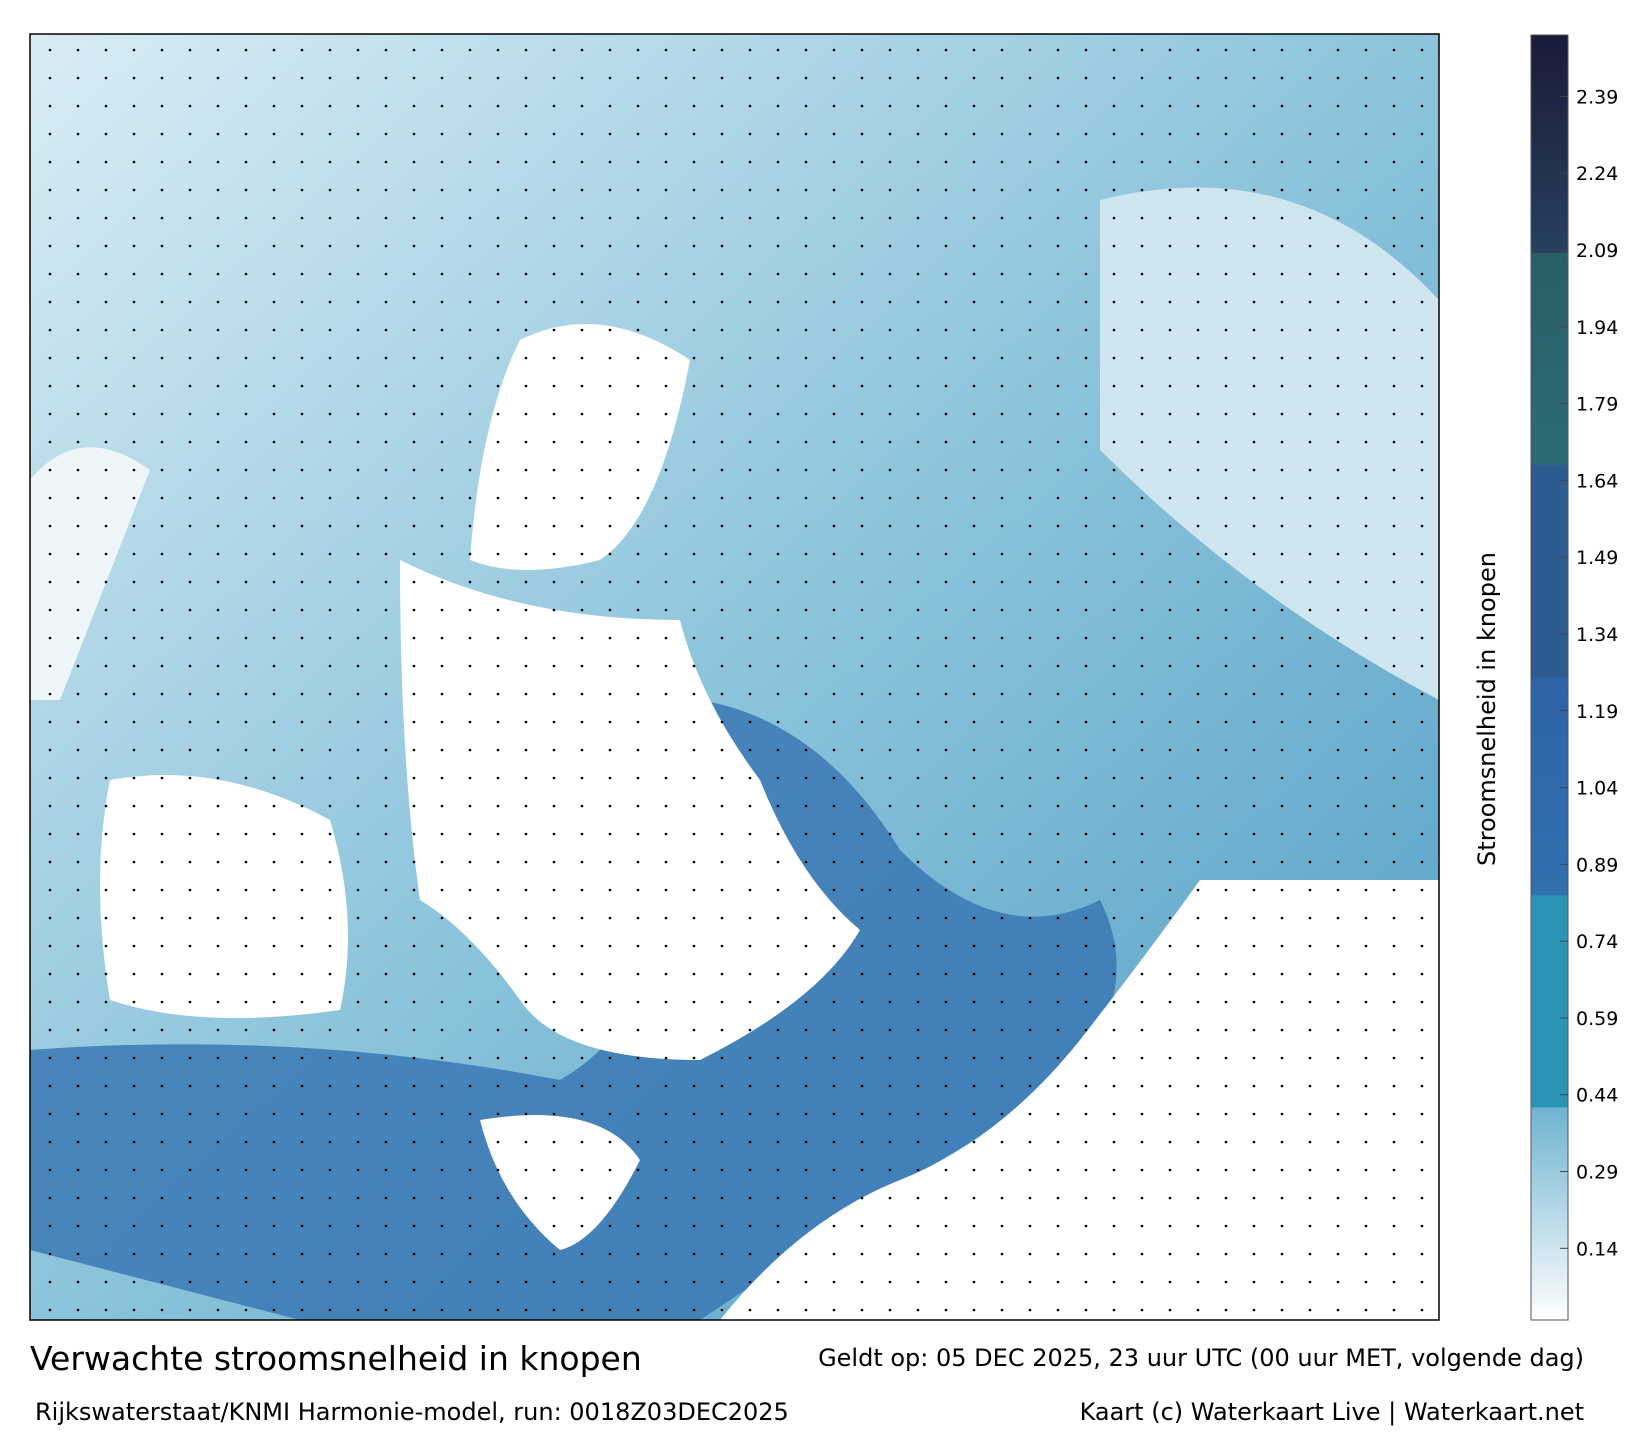 This screenshot has height=1450, width=1650. Describe the element at coordinates (1597, 328) in the screenshot. I see `colorbar-tick-label: 1.94` at that location.